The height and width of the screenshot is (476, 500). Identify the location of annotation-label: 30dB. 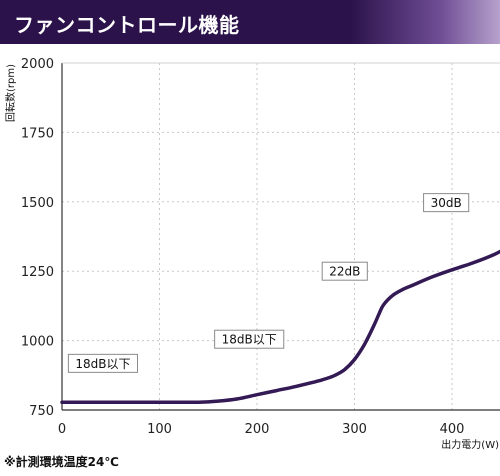
(446, 203).